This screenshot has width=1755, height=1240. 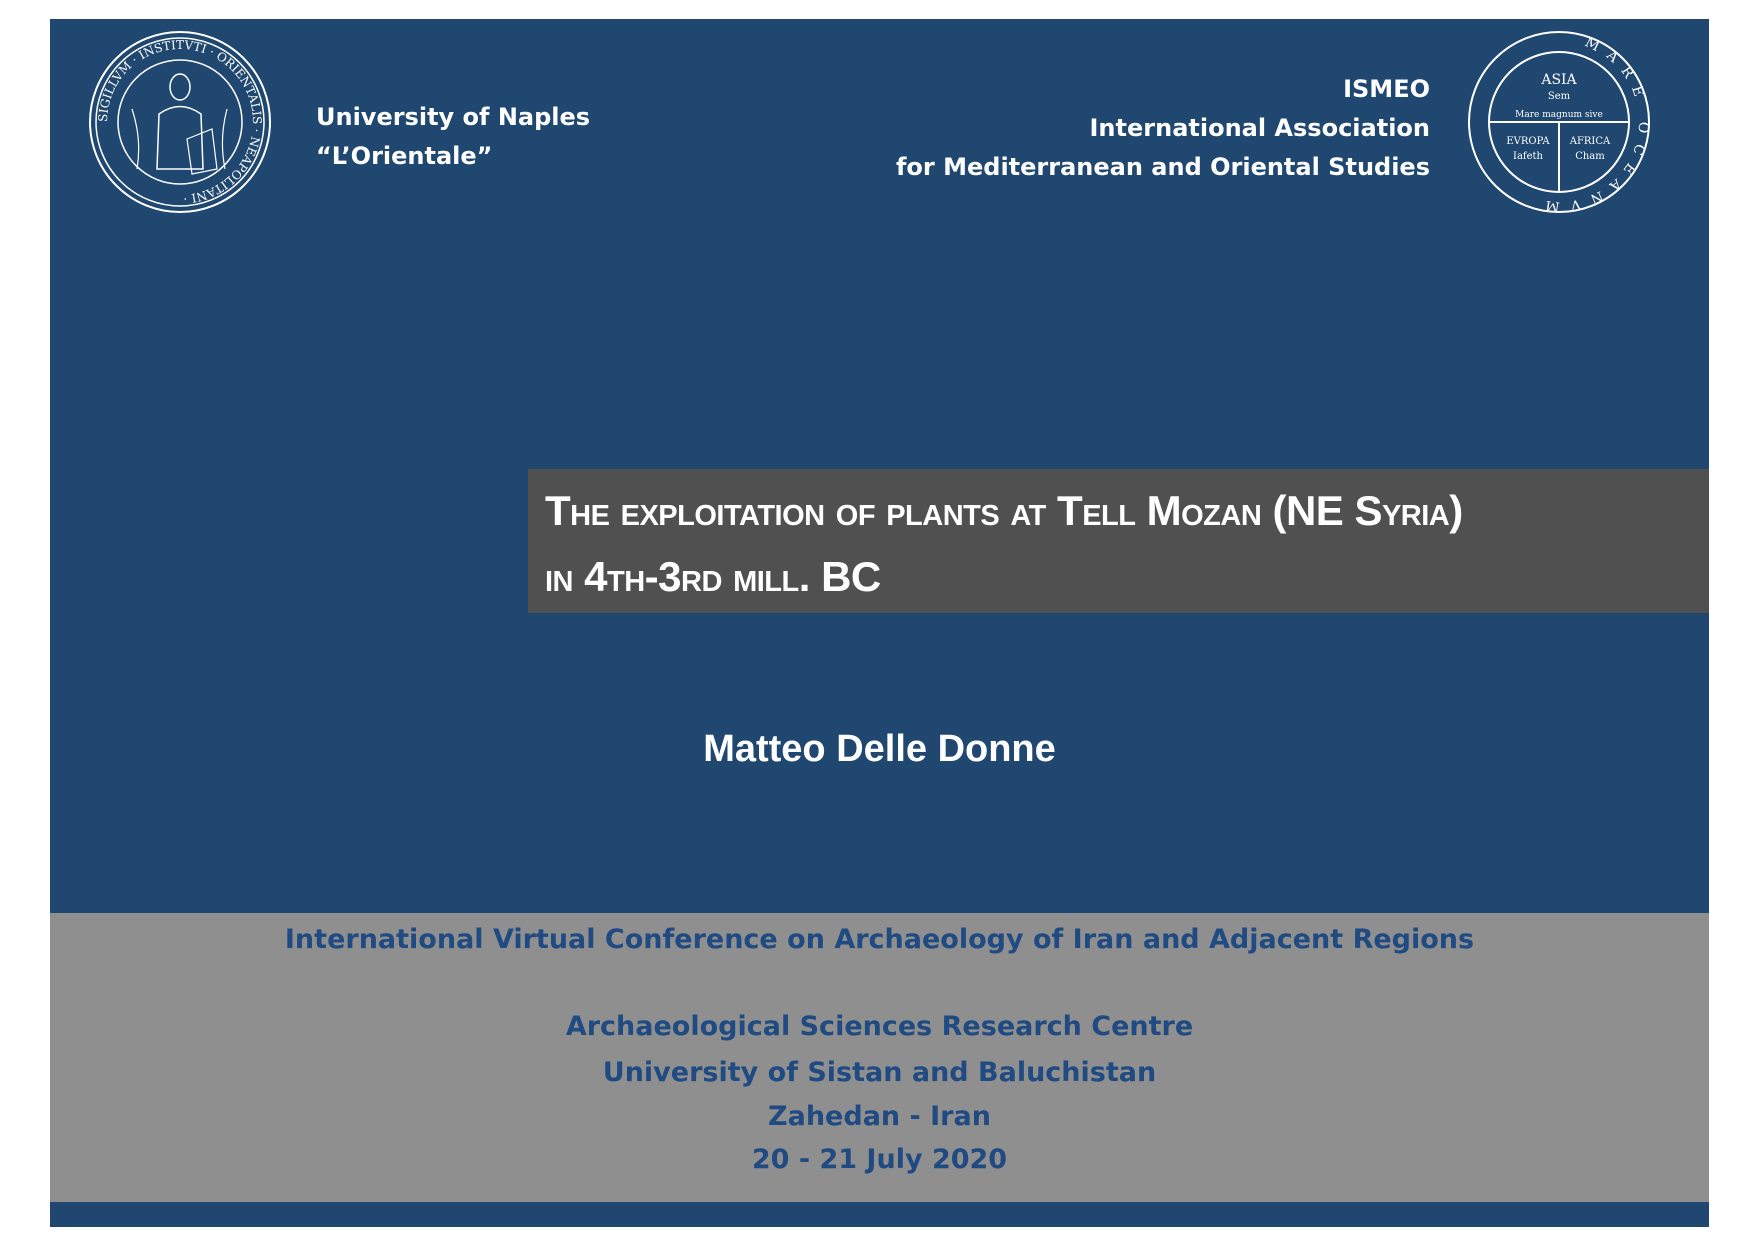 I want to click on right-institution-line3: for Mediterranean and Oriental Studies, so click(x=1162, y=167).